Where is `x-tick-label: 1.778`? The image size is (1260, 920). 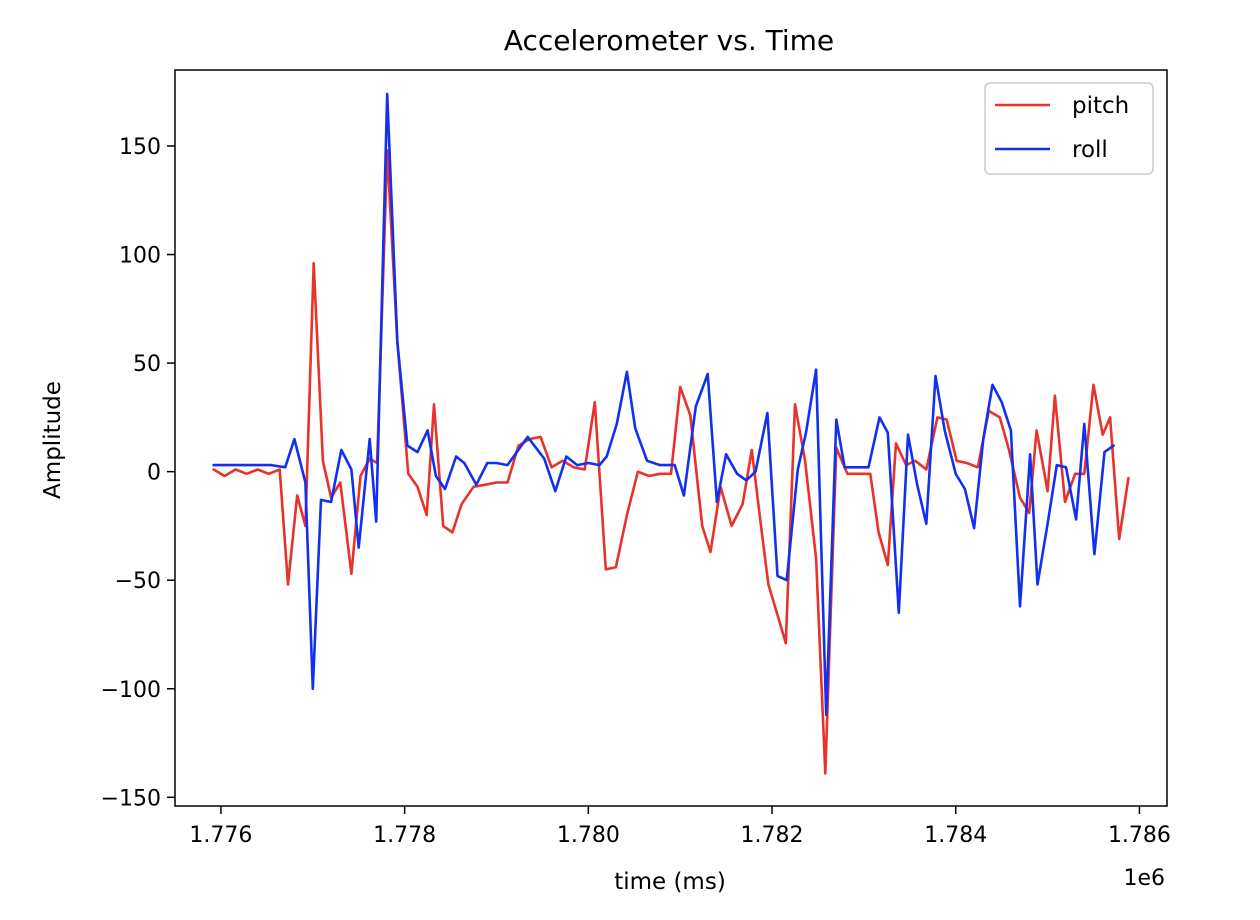 x-tick-label: 1.778 is located at coordinates (404, 835).